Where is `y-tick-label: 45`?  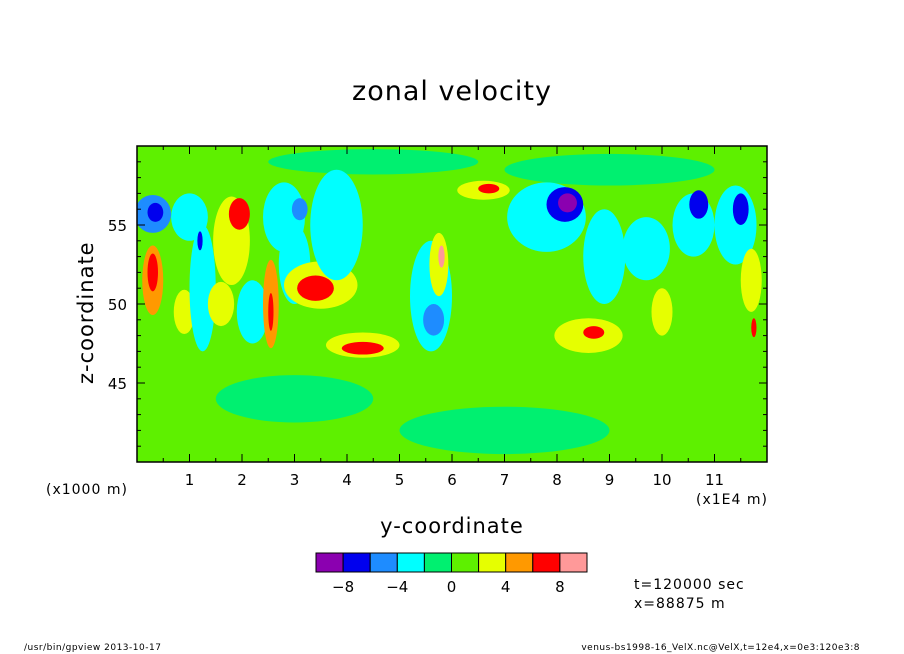
y-tick-label: 45 is located at coordinates (117, 384).